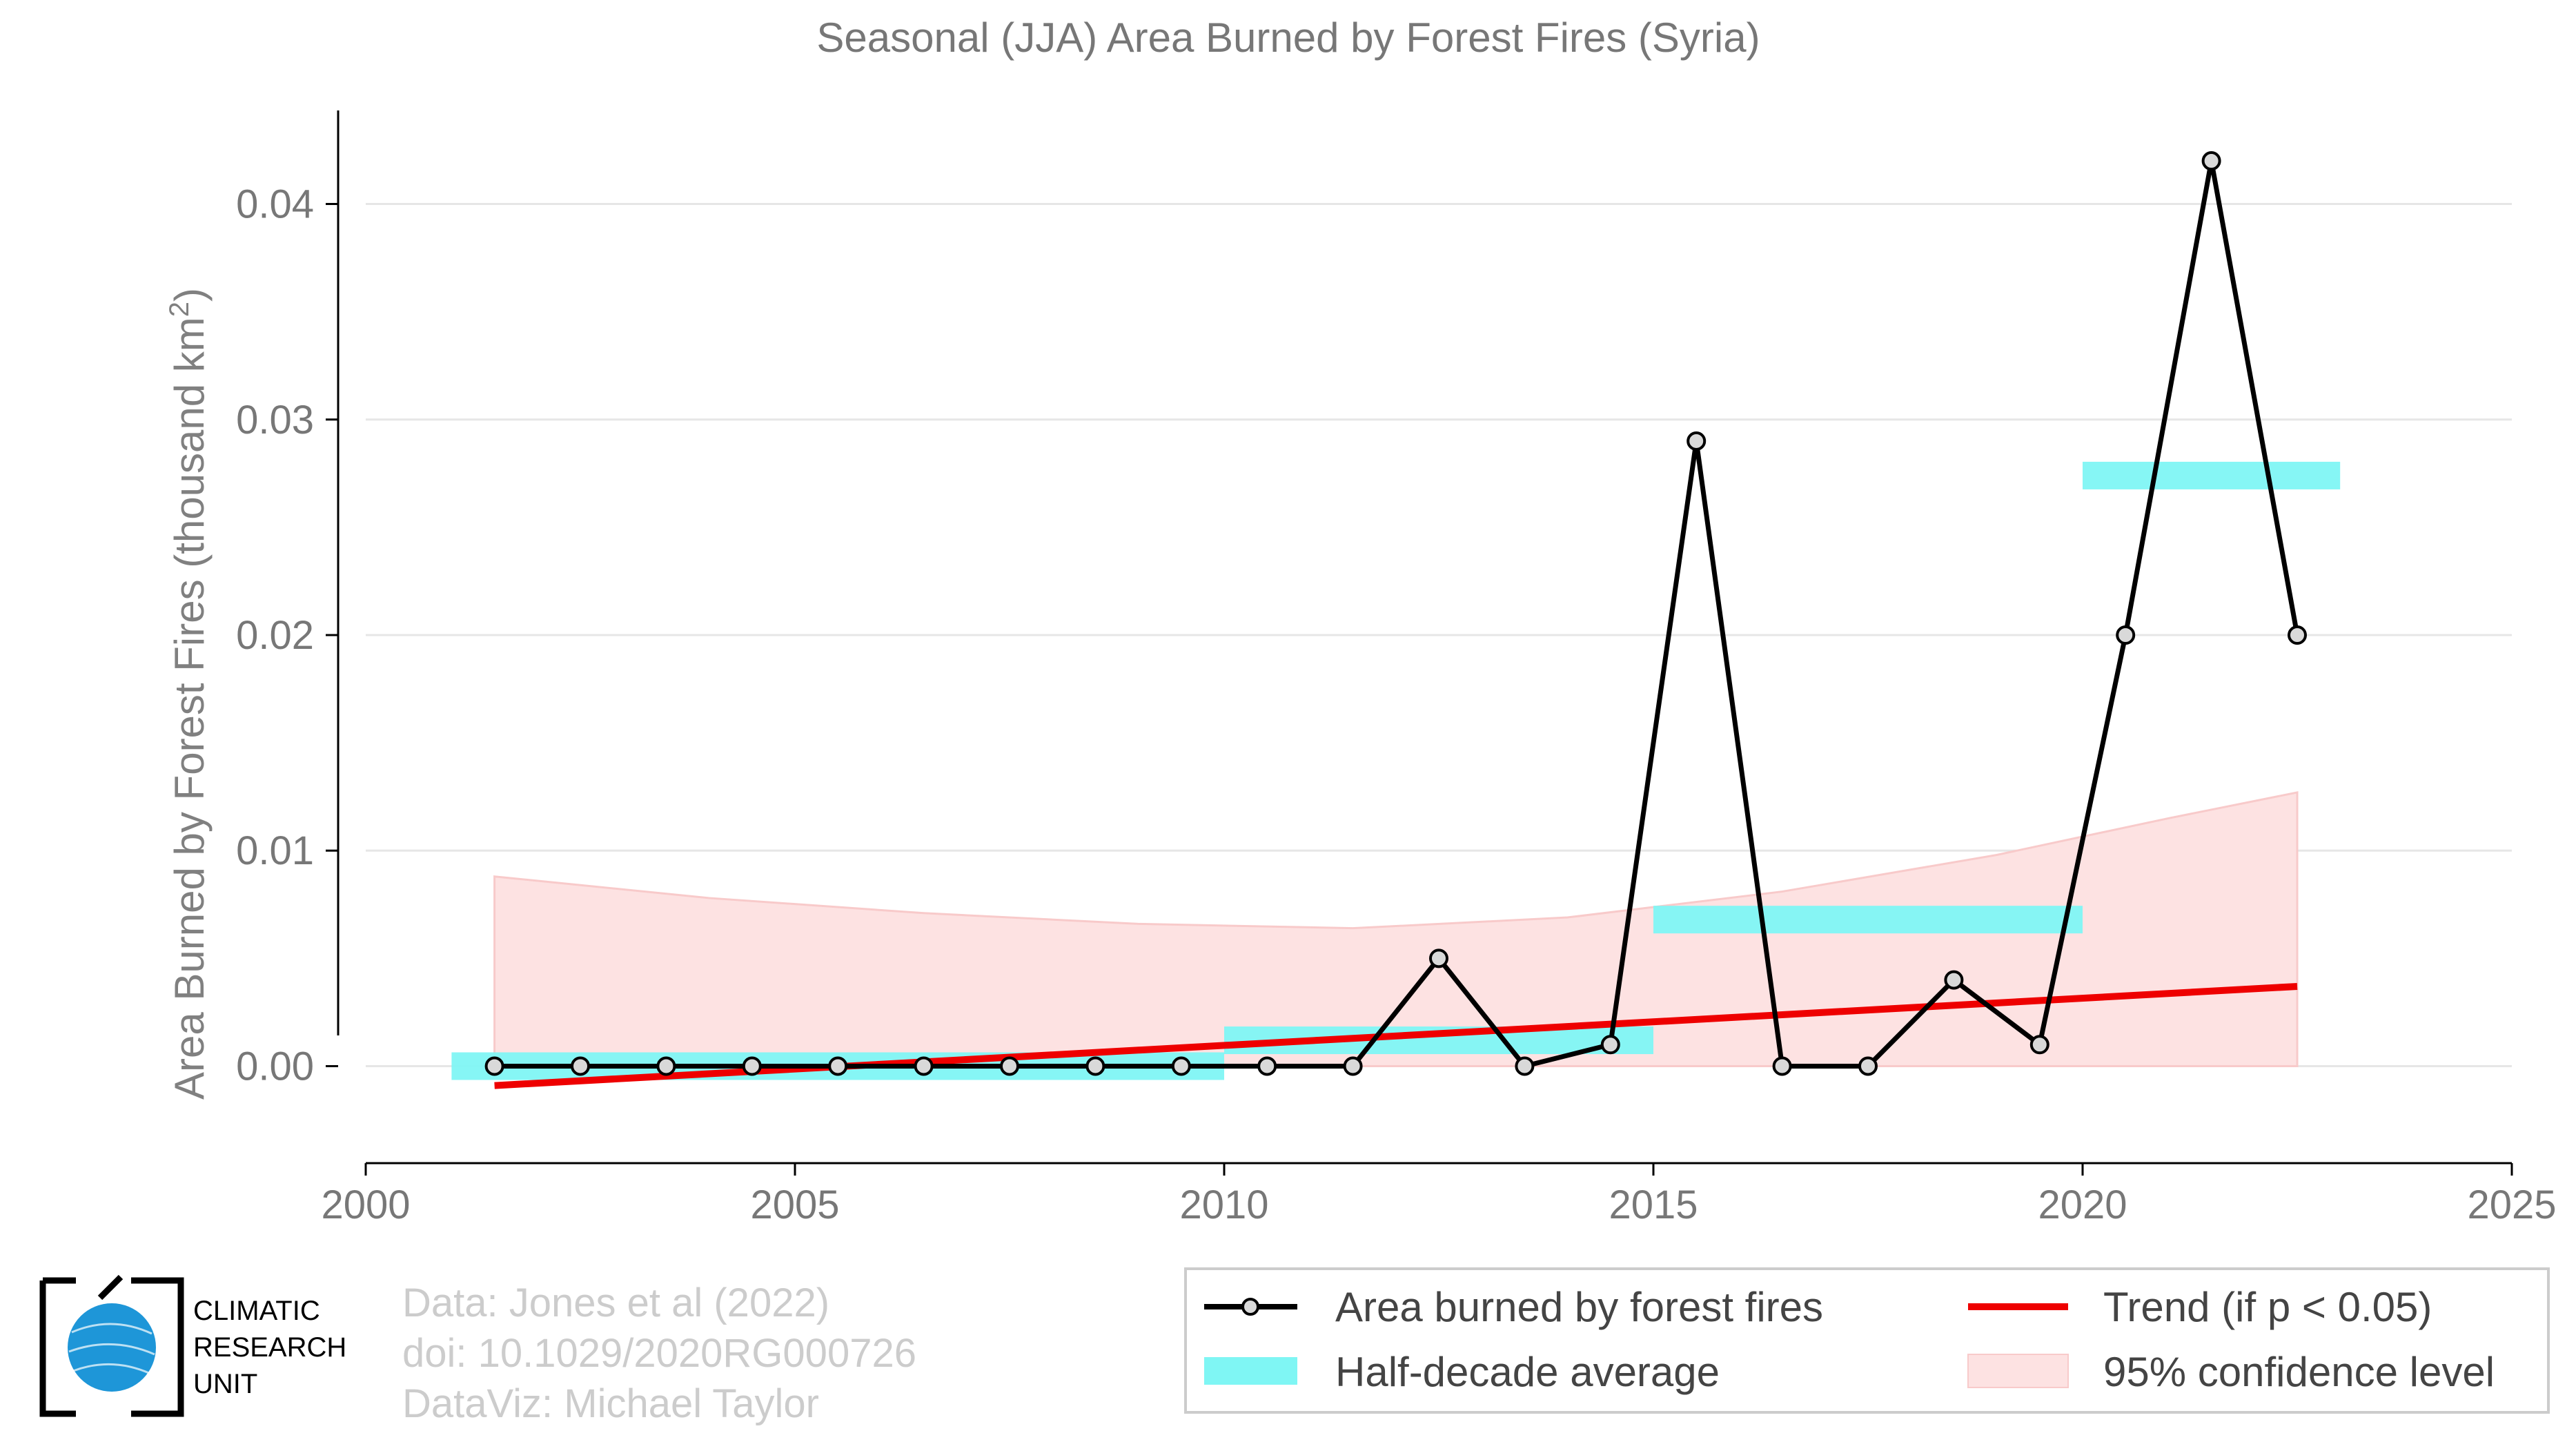 This screenshot has width=2576, height=1451. I want to click on legend-item-half-decade: Half-decade average, so click(1462, 1372).